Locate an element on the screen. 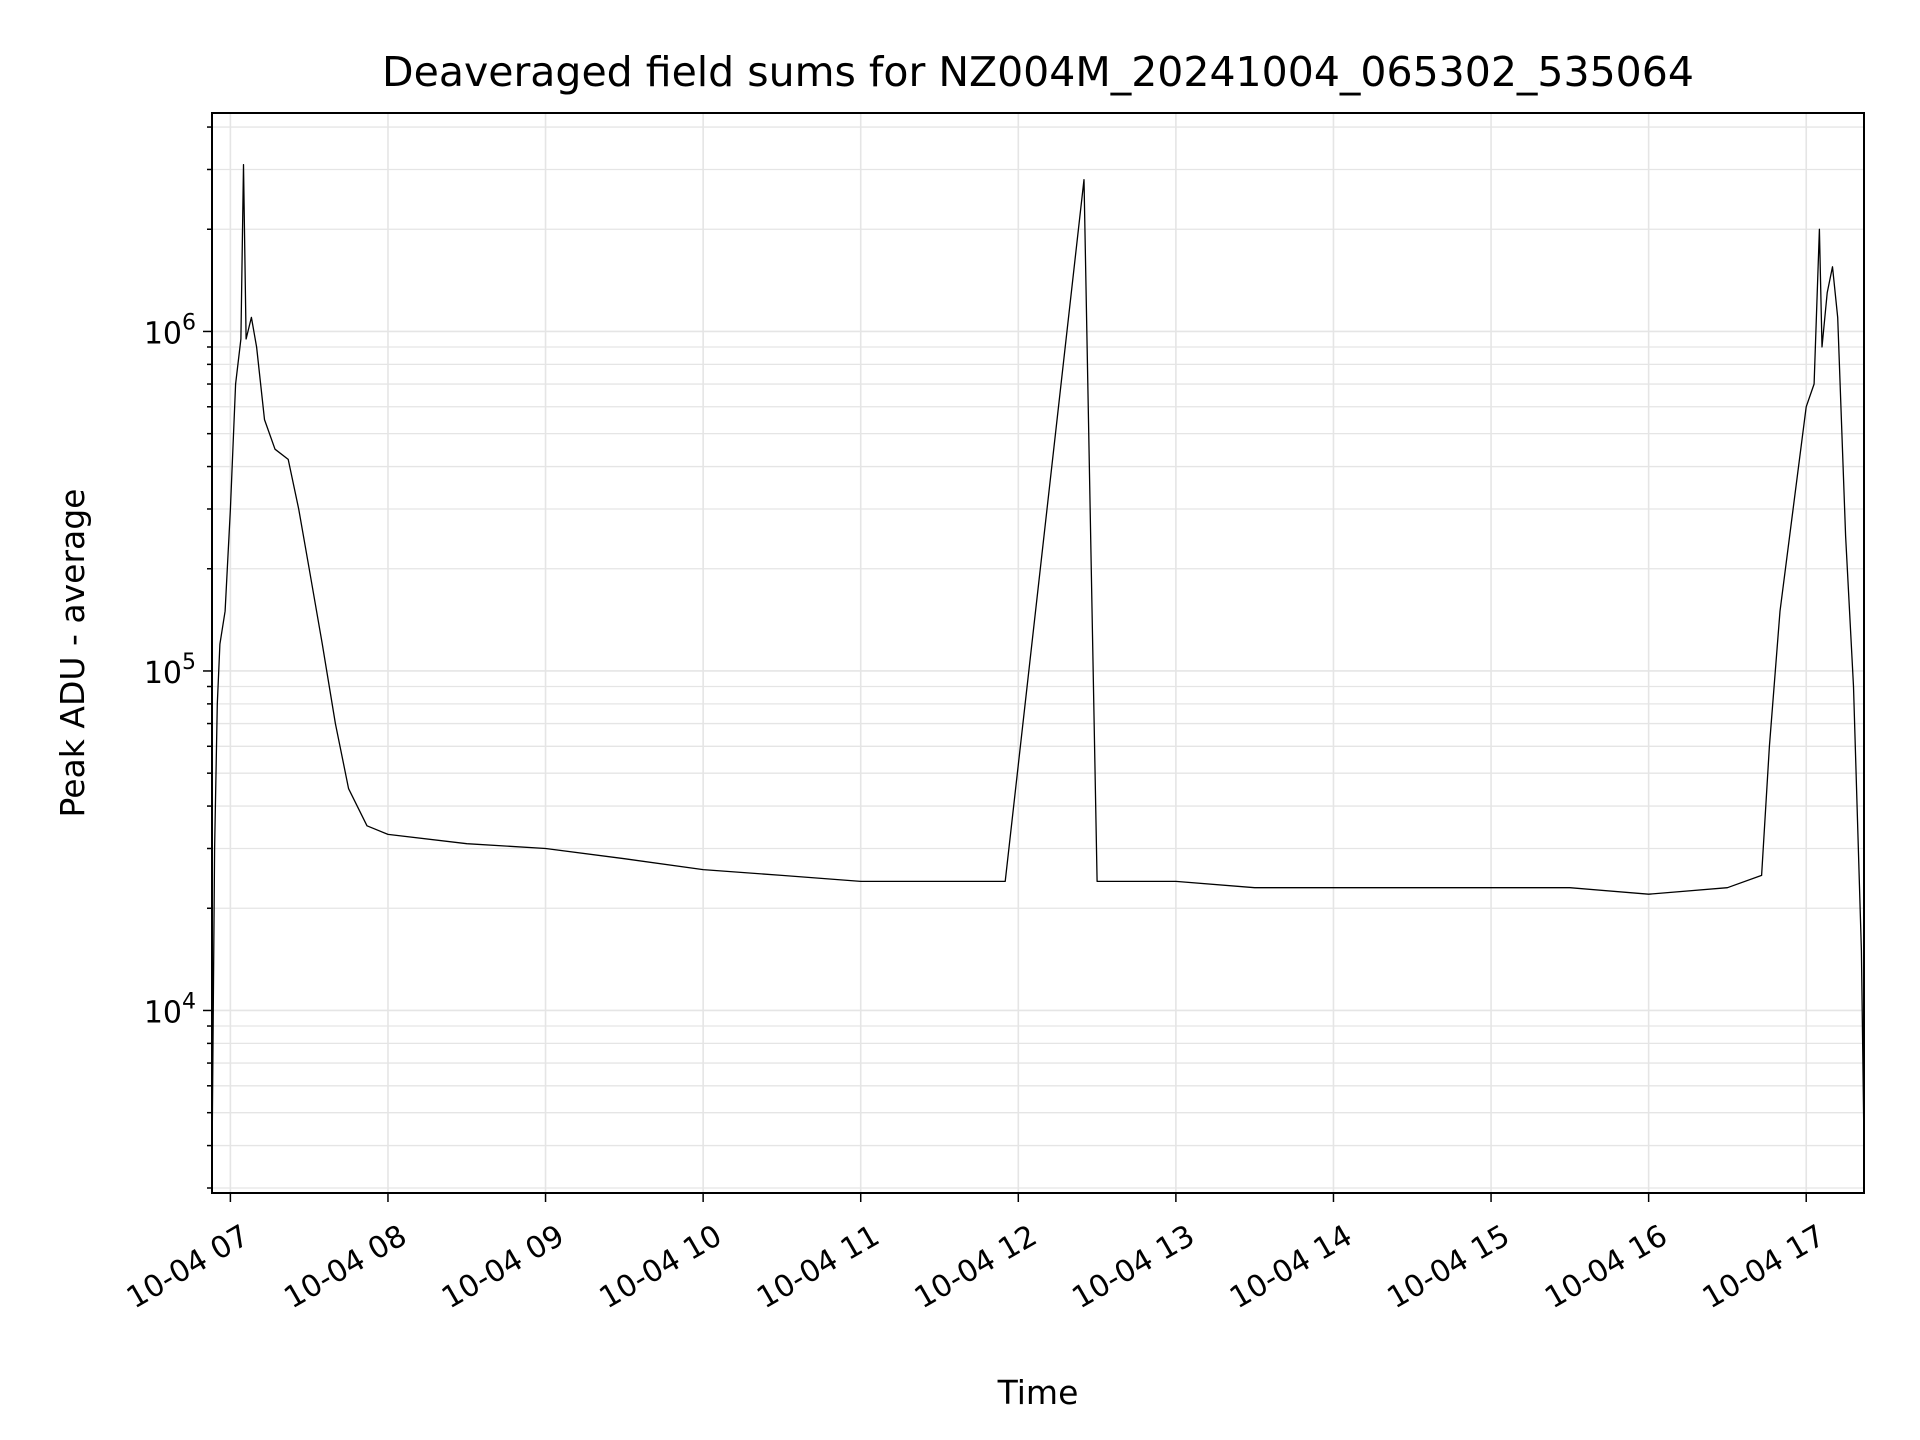  y-axis-label: Peak ADU - average is located at coordinates (72, 653).